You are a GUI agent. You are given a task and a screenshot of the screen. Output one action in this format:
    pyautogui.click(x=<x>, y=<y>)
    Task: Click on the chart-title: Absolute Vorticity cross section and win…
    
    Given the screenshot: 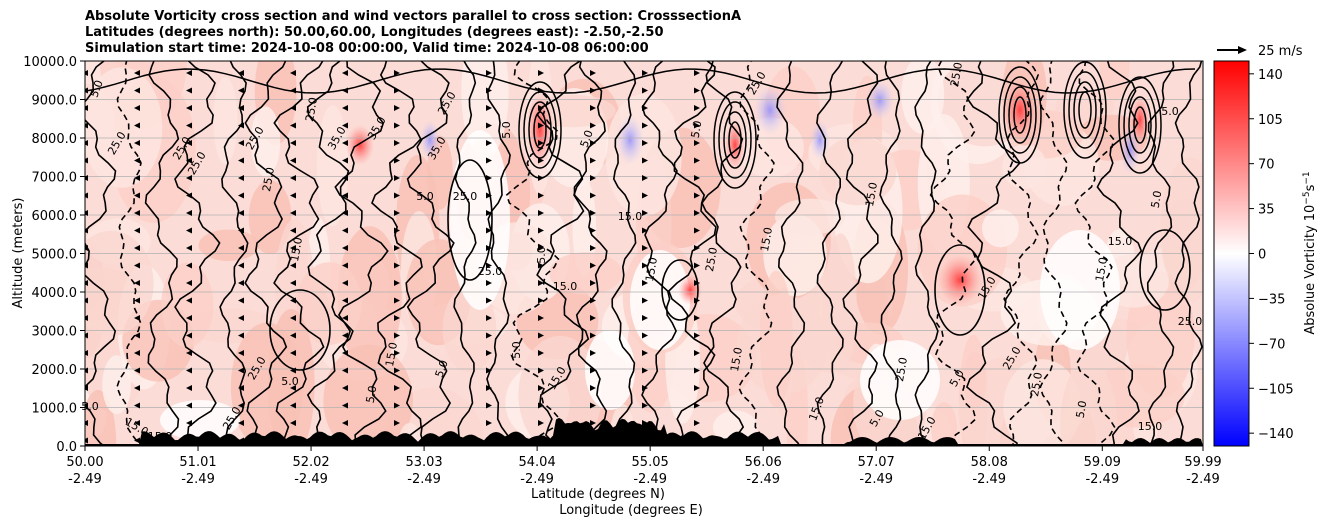 What is the action you would take?
    pyautogui.click(x=413, y=33)
    